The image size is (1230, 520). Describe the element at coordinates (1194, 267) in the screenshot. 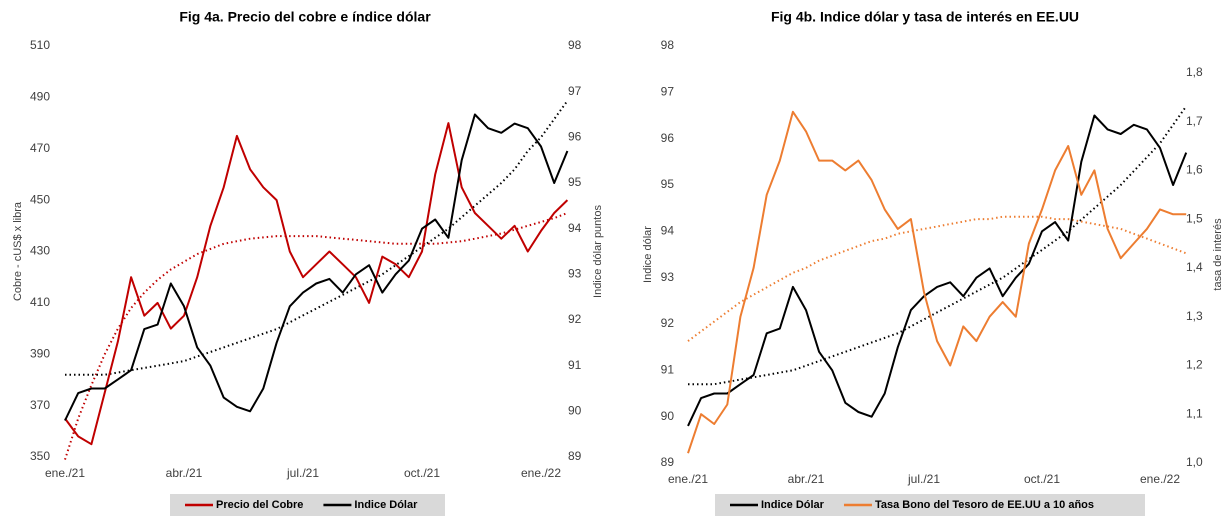

I see `y-tick-label: 1,4` at that location.